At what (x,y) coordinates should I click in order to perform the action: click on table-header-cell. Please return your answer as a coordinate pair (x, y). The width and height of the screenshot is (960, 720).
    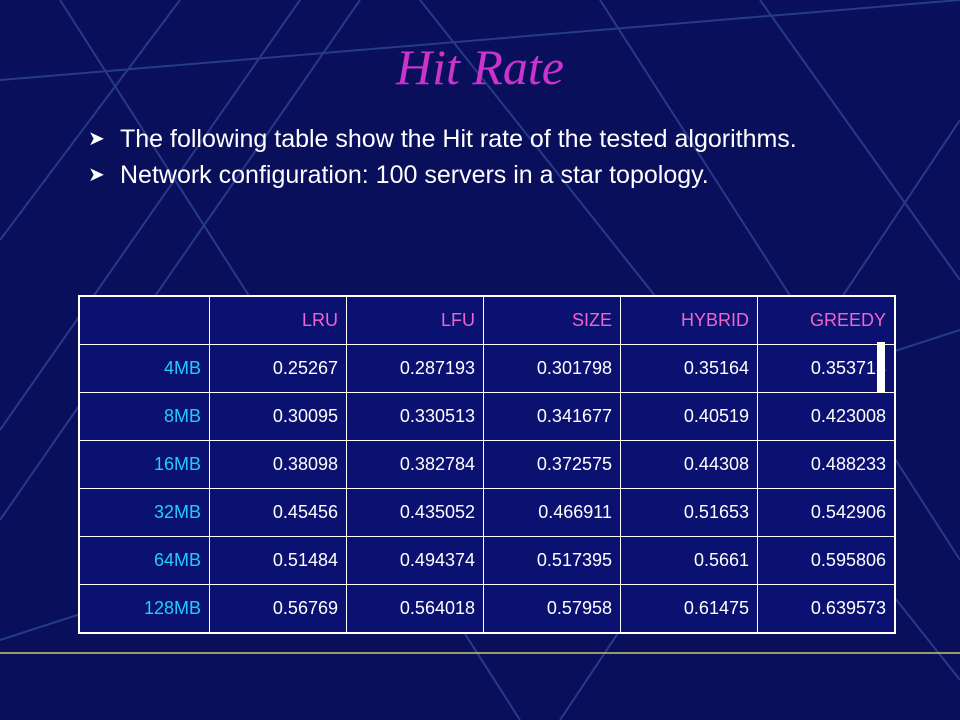
    Looking at the image, I should click on (144, 320).